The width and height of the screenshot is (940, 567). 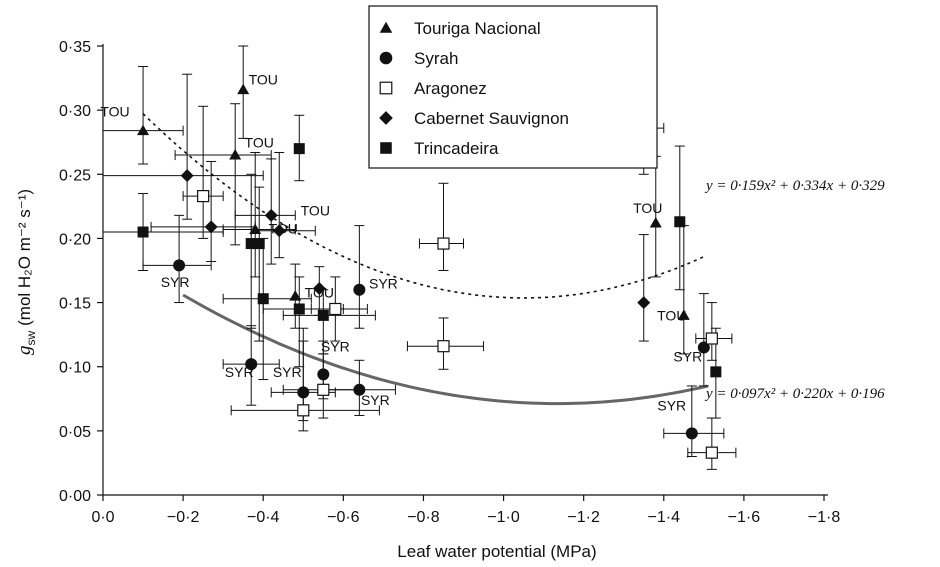 I want to click on equation-dotted: y = 0·159x² + 0·334x + 0·329, so click(x=794, y=186).